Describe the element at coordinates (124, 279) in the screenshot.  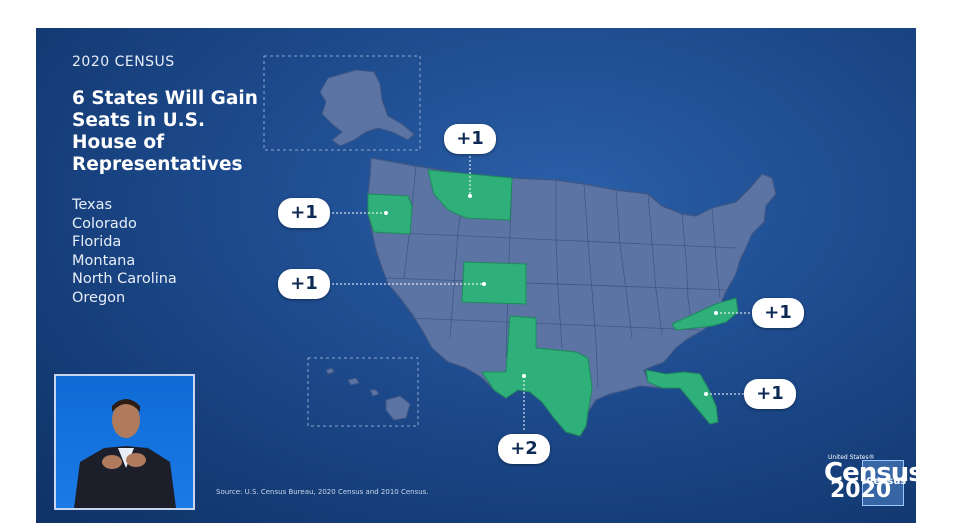
I see `state-list-item: North Carolina` at that location.